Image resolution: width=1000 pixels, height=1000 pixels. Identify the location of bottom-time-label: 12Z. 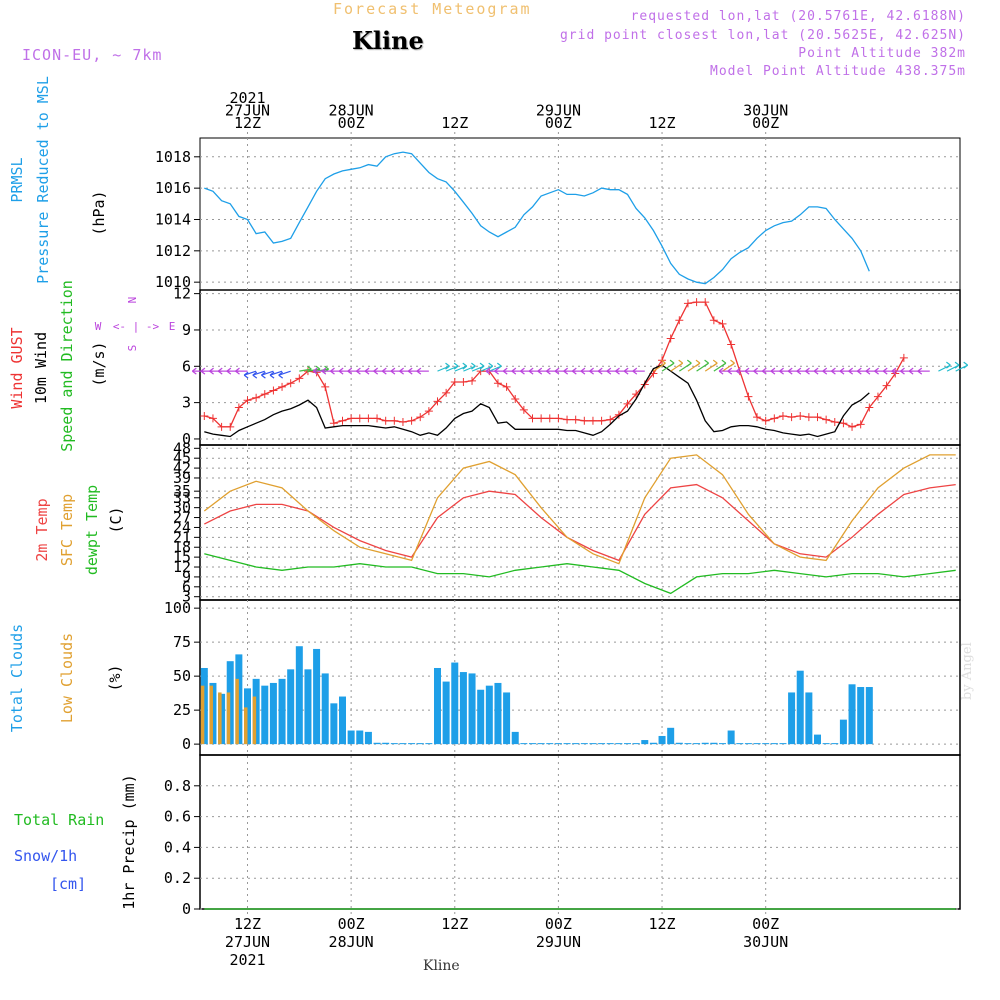
(454, 924).